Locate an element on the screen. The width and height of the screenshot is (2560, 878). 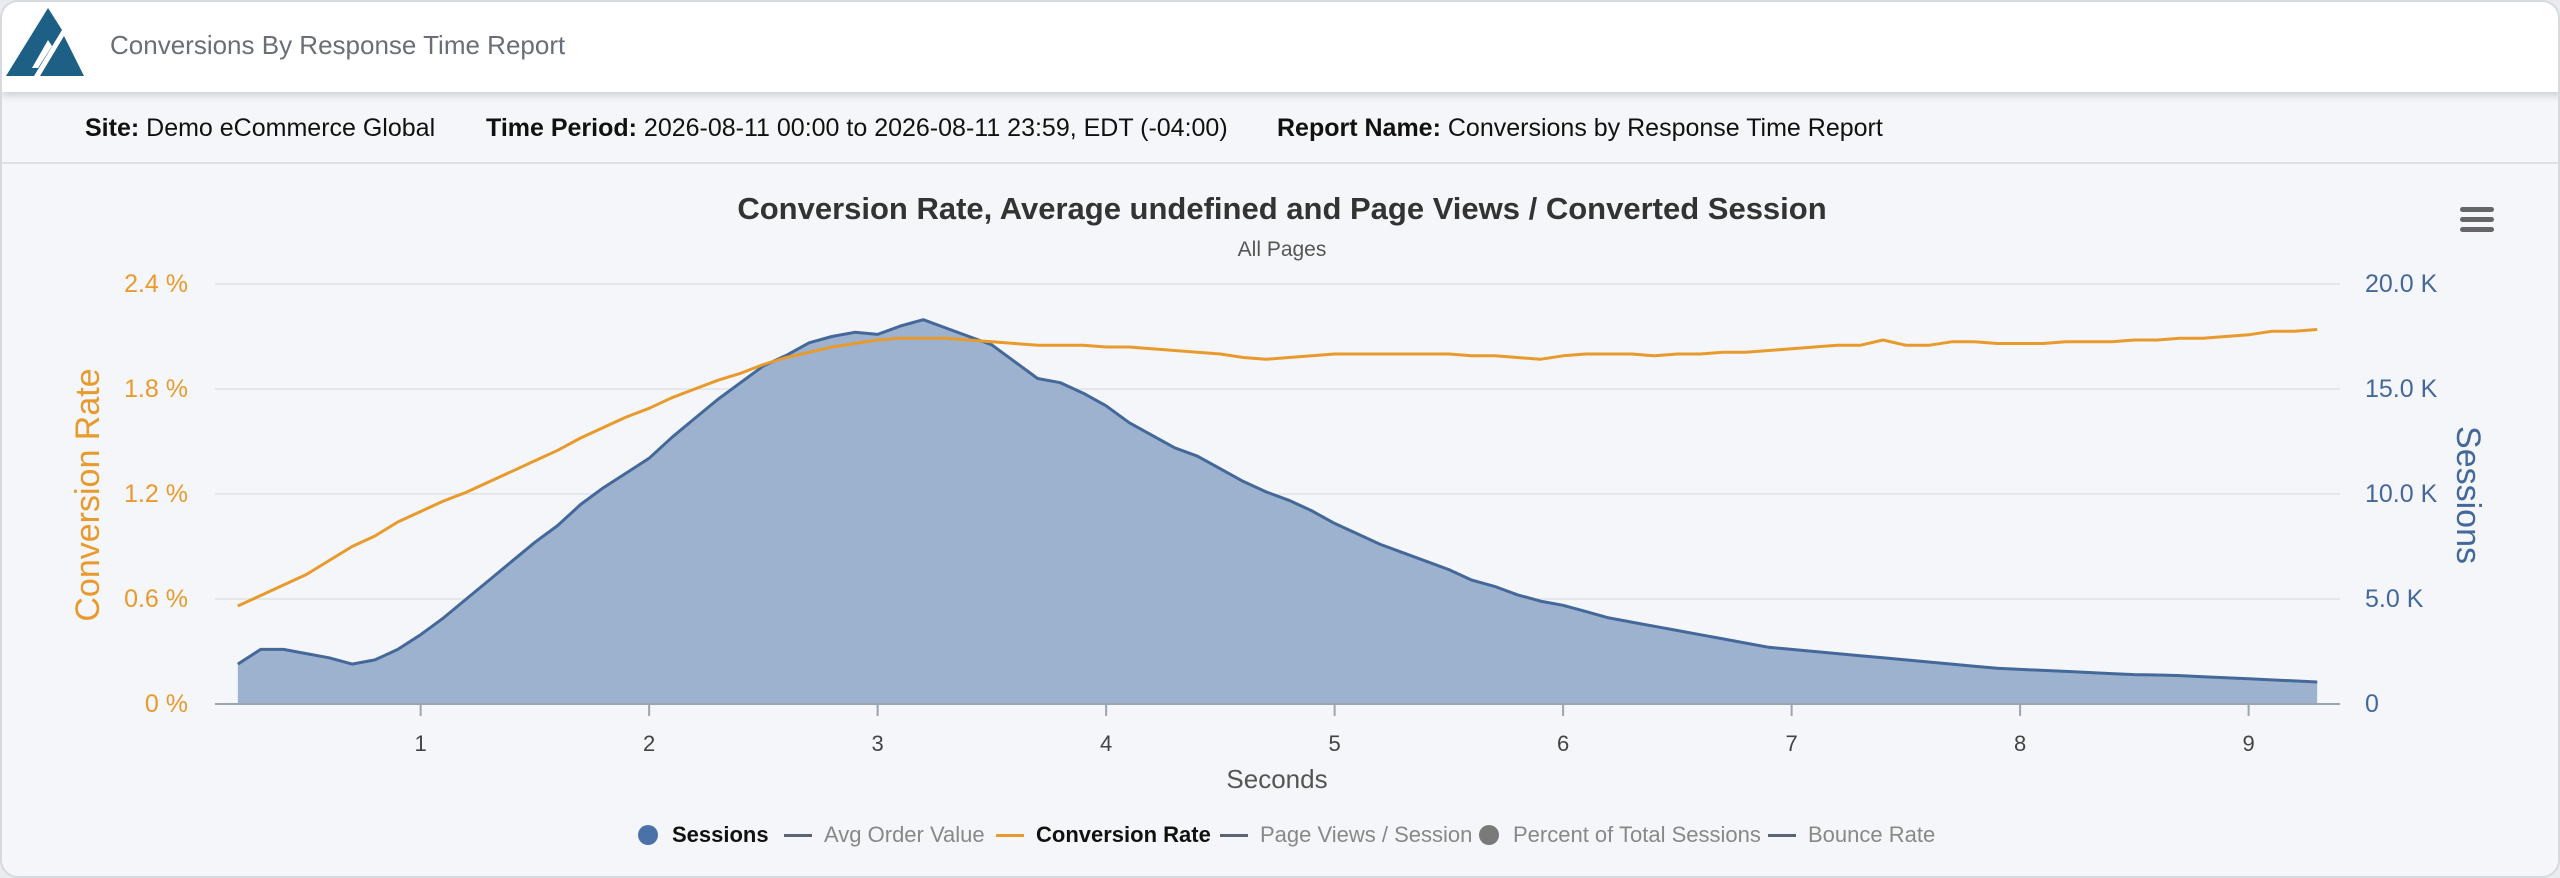
x-tick-label: 4 is located at coordinates (1106, 743).